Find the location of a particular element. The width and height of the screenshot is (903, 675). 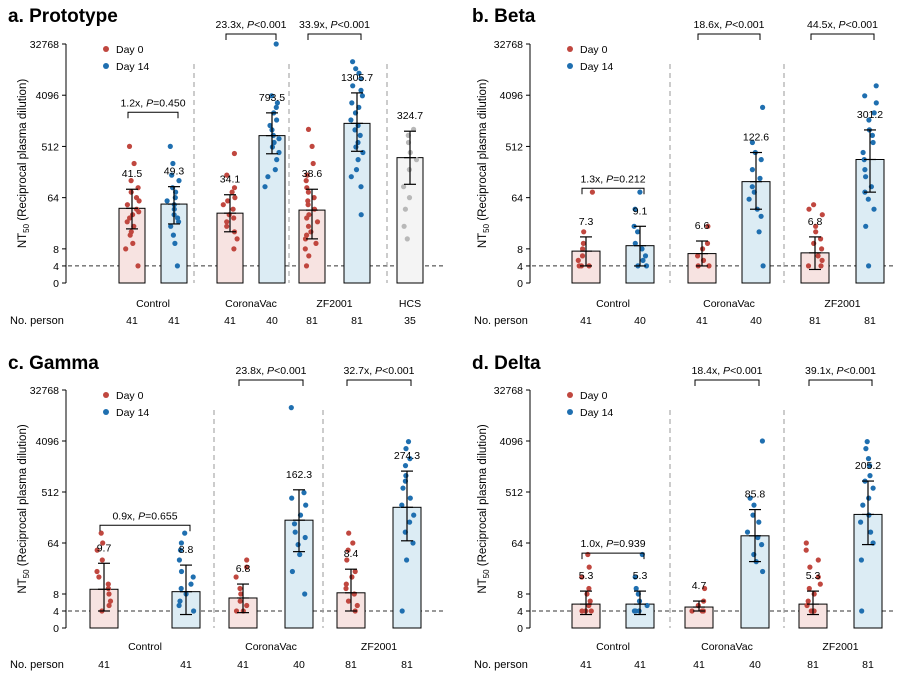

legend: Day 0 Day 14 is located at coordinates (126, 58).